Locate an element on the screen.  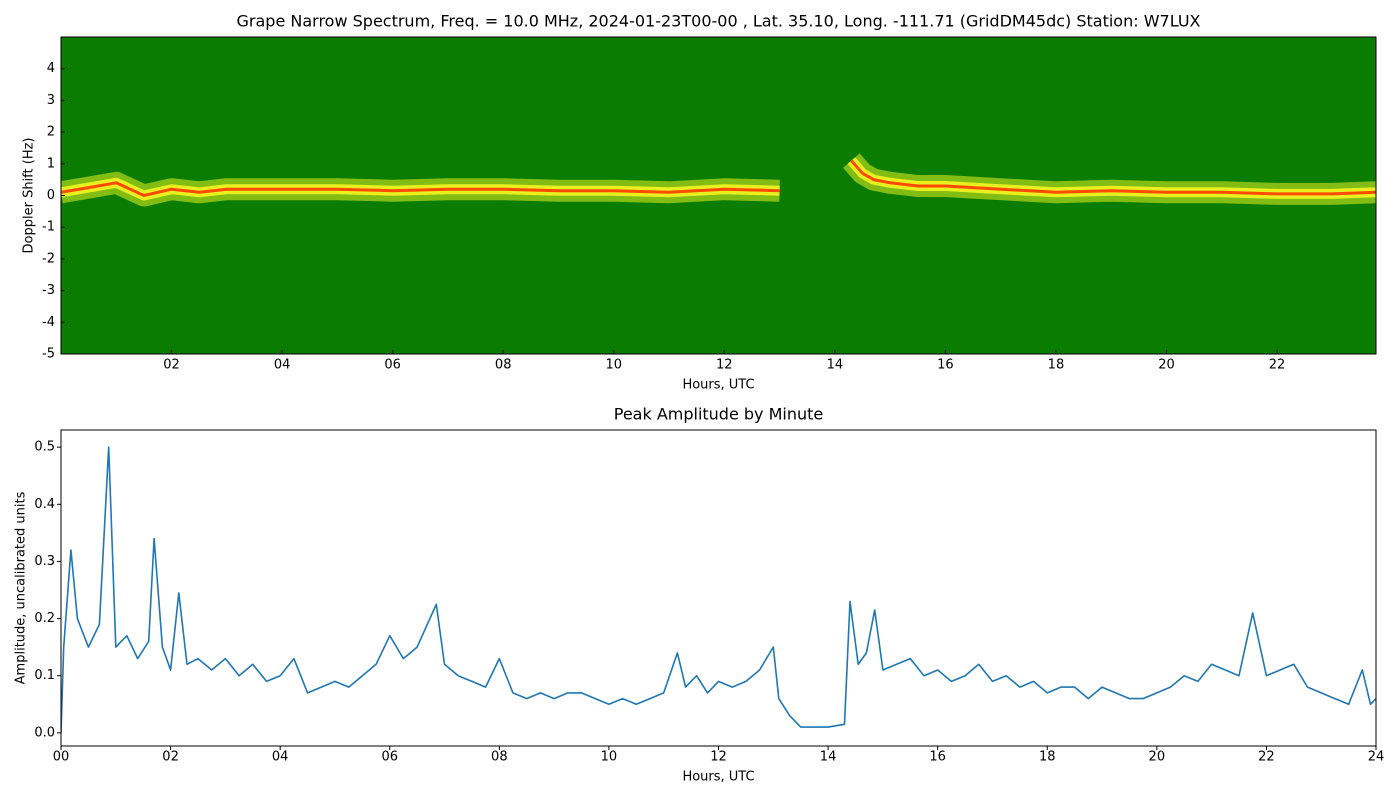
y-tick-label: -4 is located at coordinates (48, 322).